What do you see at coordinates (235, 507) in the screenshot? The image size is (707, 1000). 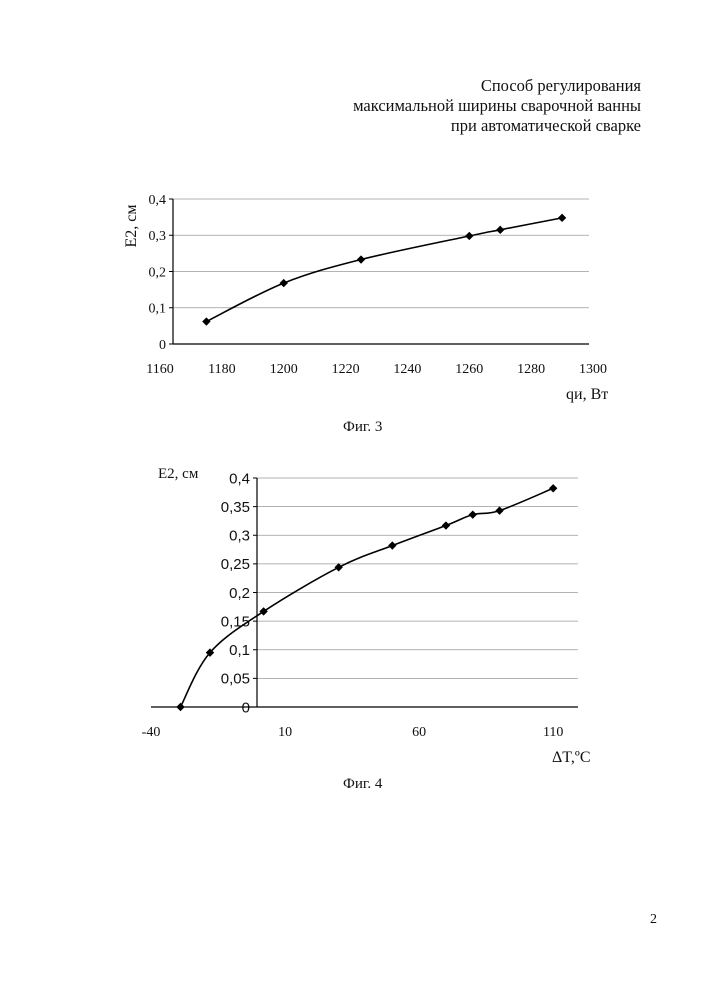 I see `fig4-y-tick-label: 0,35` at bounding box center [235, 507].